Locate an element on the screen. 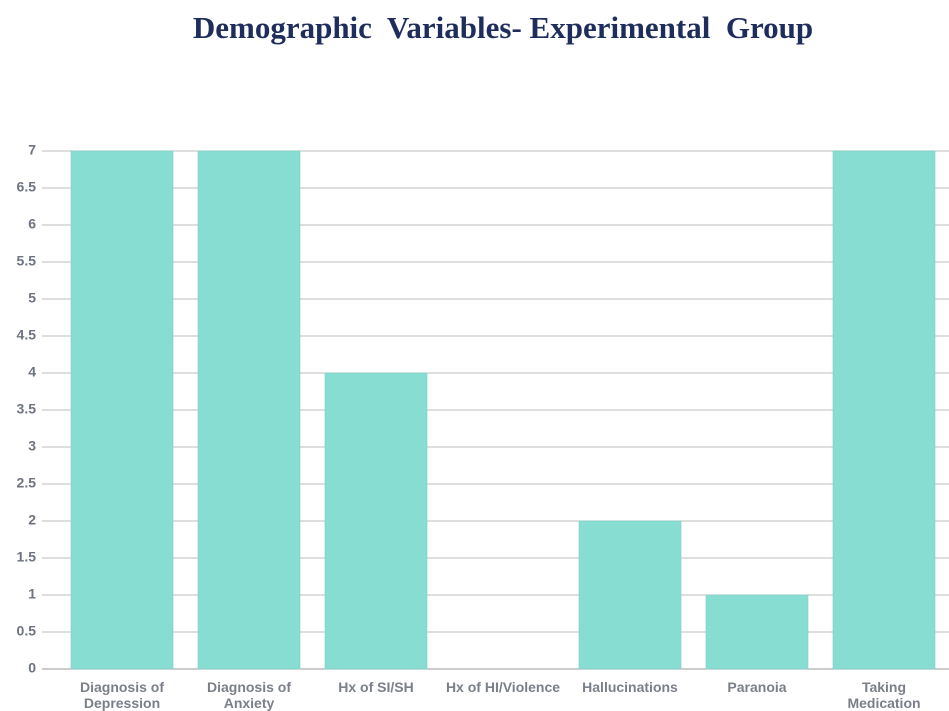  y-tick-label: 5 is located at coordinates (32, 298).